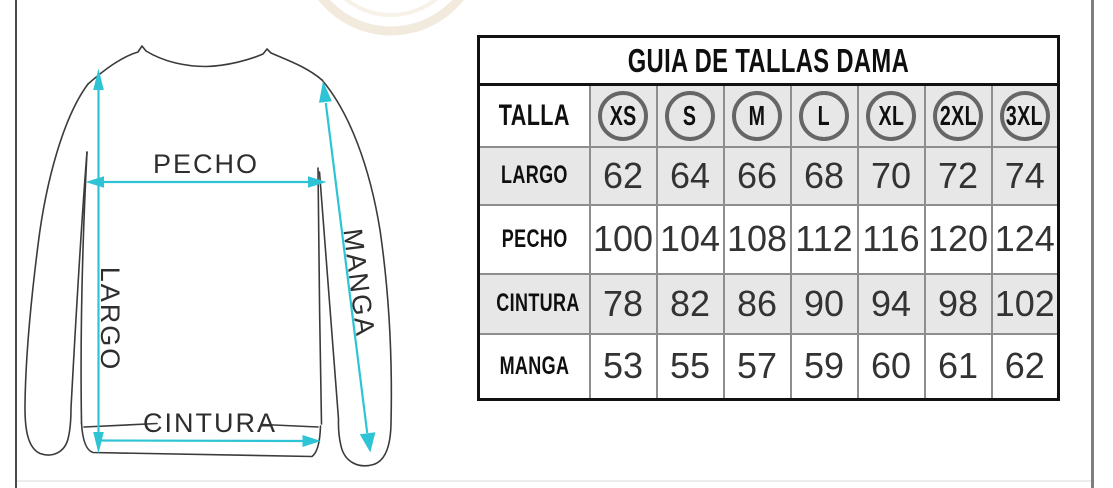  I want to click on size-header-row: TALLA XS S M L XL, so click(768, 115).